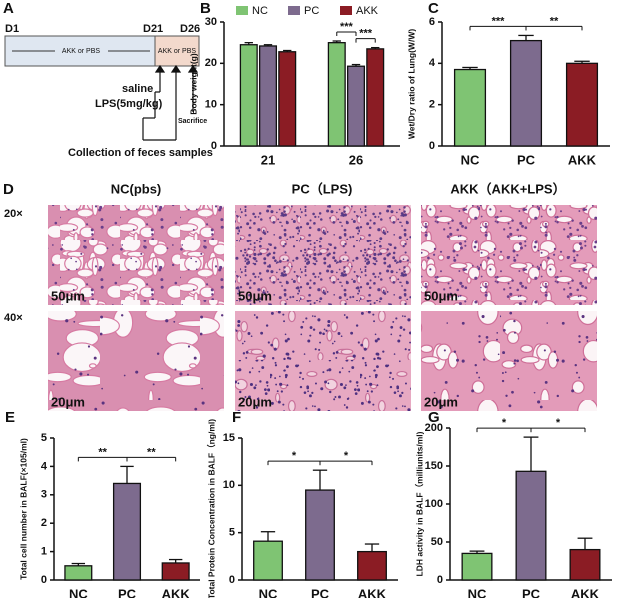 The height and width of the screenshot is (598, 617). What do you see at coordinates (229, 438) in the screenshot?
I see `y-tick-label: 15` at bounding box center [229, 438].